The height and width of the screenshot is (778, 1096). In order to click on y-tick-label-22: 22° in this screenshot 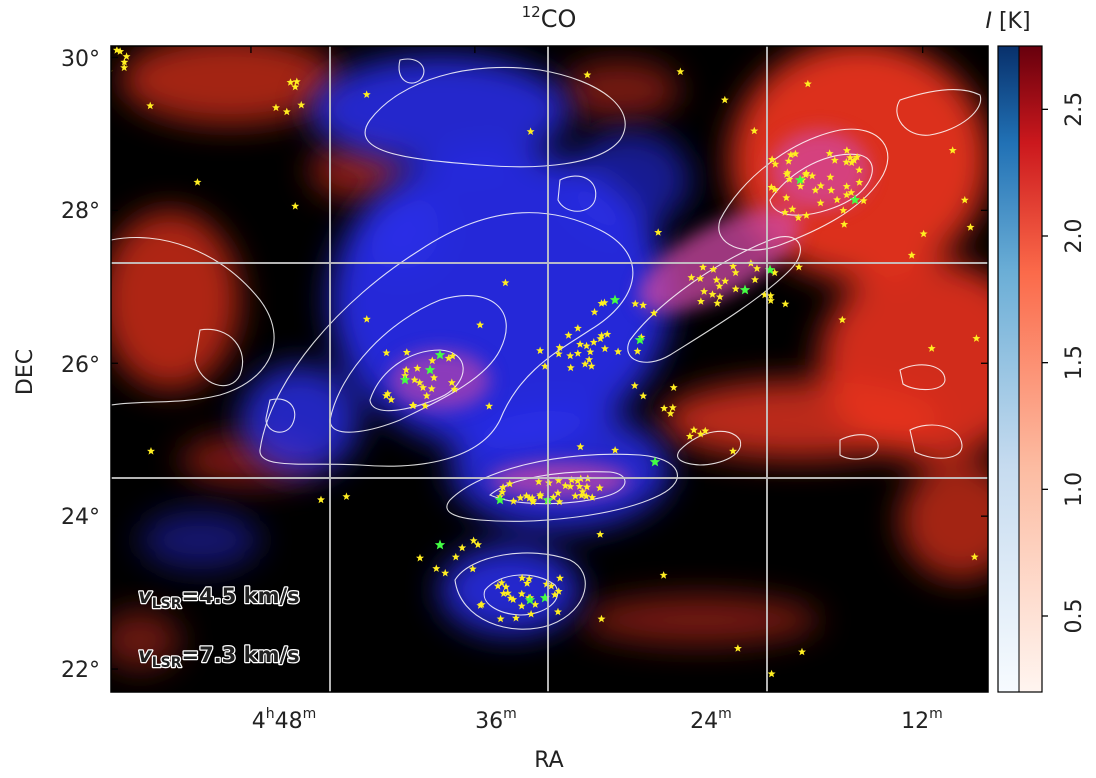, I will do `click(80, 670)`.